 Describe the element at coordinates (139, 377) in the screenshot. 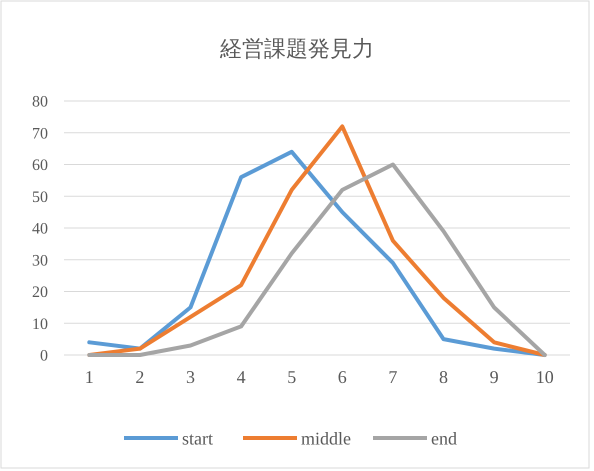

I see `x-tick-label: 2` at that location.